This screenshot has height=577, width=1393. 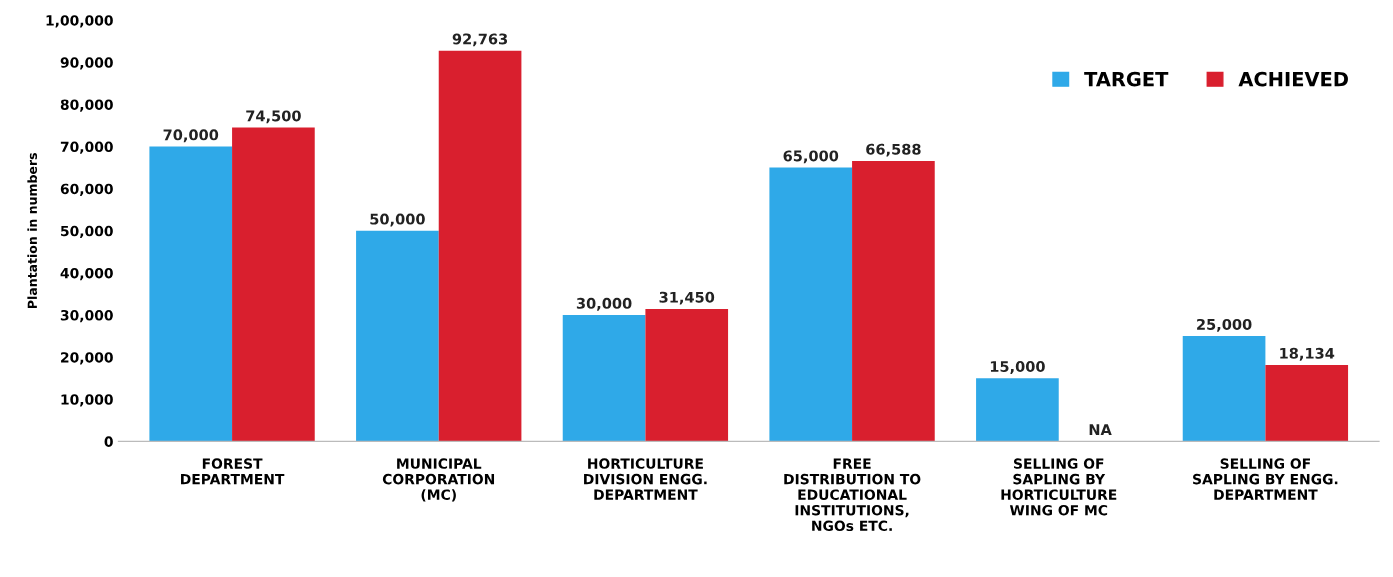 What do you see at coordinates (87, 358) in the screenshot?
I see `y-tick-label: 20,000` at bounding box center [87, 358].